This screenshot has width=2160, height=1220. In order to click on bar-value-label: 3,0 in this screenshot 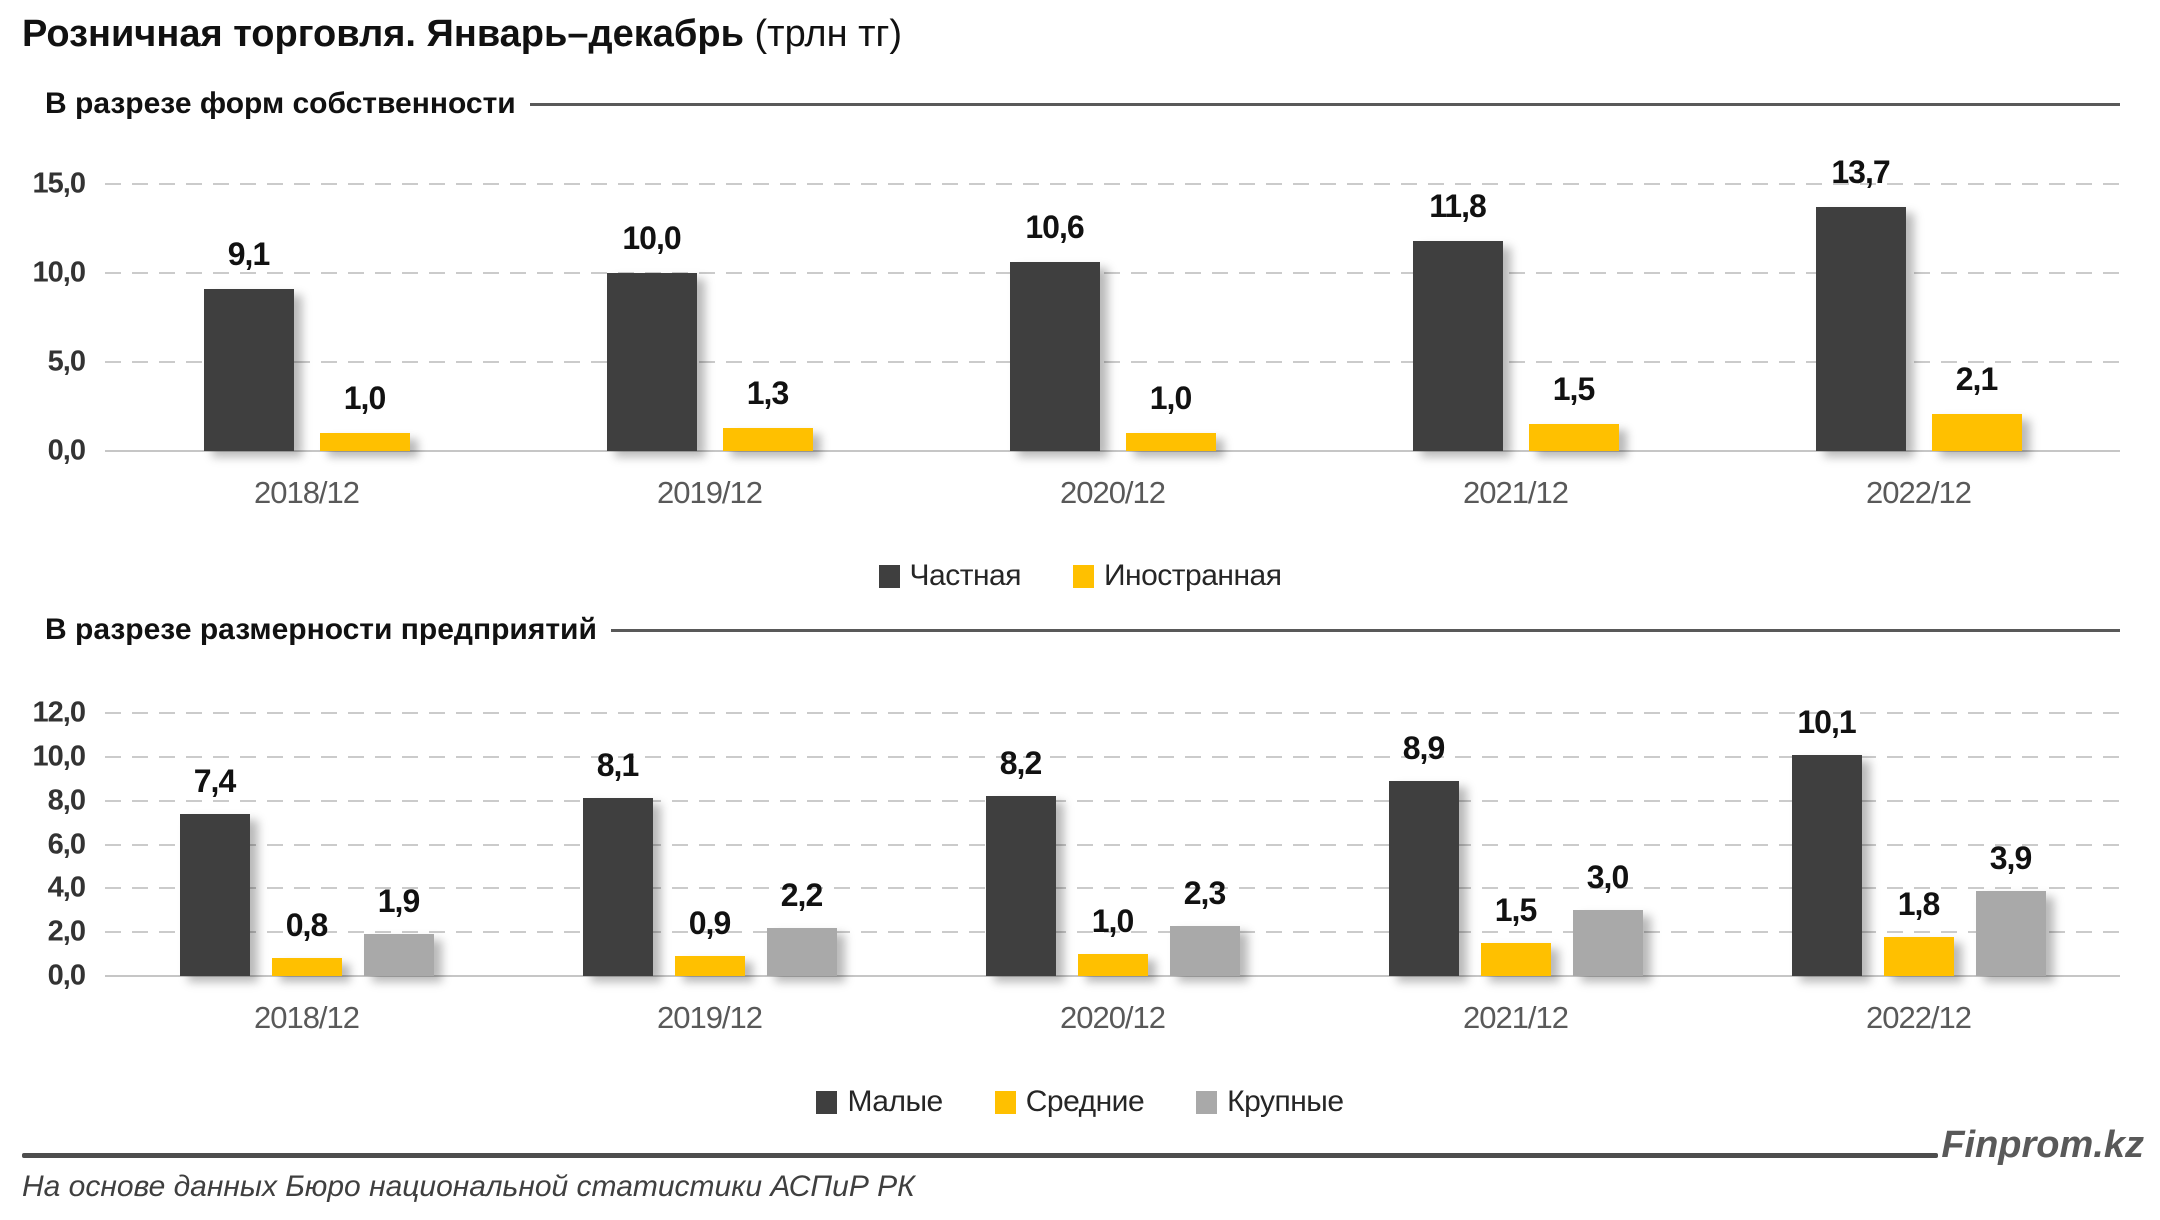, I will do `click(1607, 877)`.